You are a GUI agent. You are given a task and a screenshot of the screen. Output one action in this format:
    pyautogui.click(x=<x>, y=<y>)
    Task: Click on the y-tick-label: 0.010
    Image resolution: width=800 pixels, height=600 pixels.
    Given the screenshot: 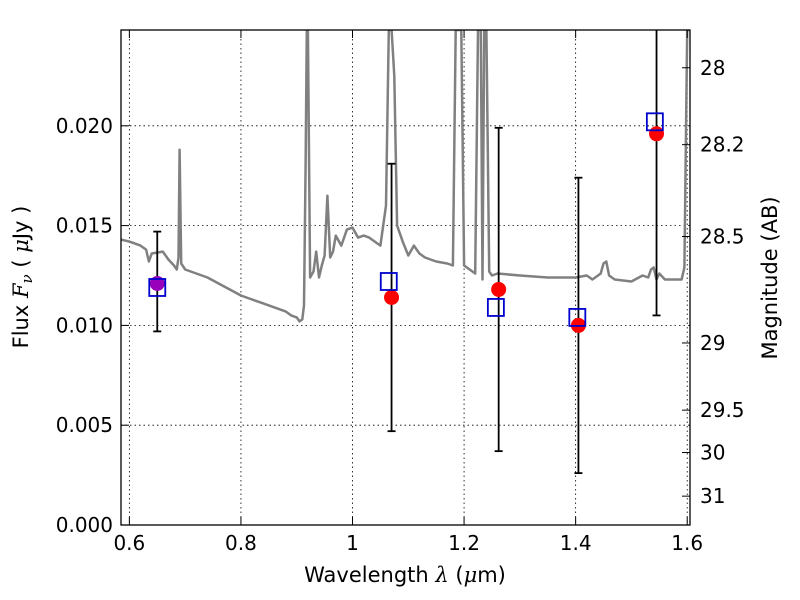 What is the action you would take?
    pyautogui.click(x=84, y=325)
    